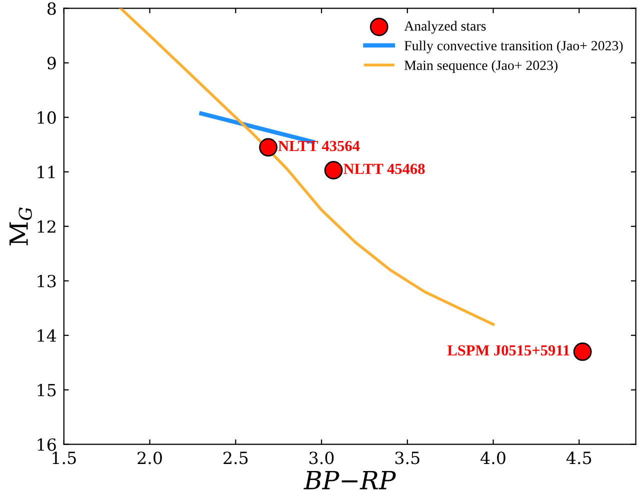 The height and width of the screenshot is (491, 639). I want to click on data-label: NLTT 45468, so click(384, 169).